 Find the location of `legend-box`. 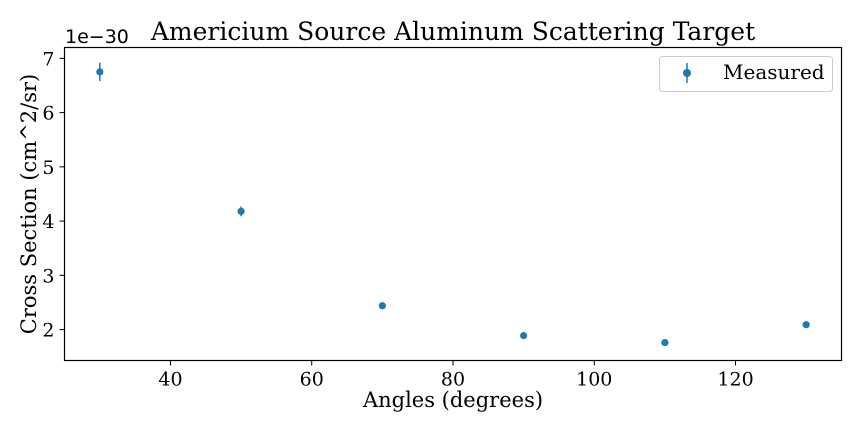

legend-box is located at coordinates (746, 74).